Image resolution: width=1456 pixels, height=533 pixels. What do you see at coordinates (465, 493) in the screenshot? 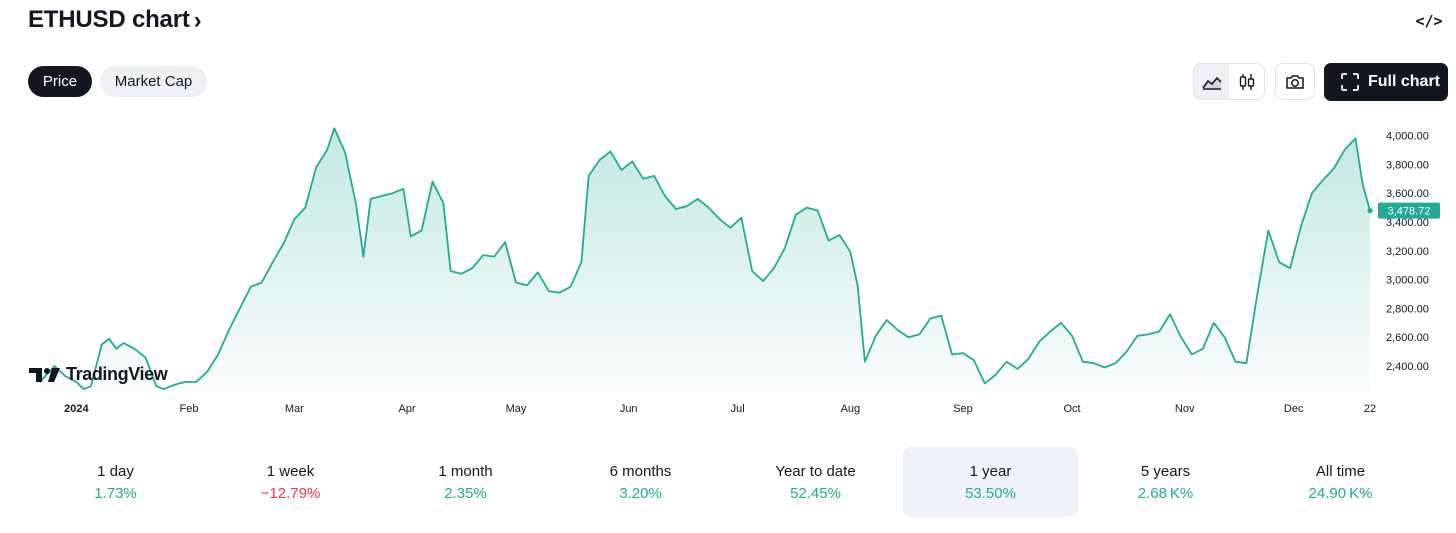
I see `range-change-value: 2.35%` at bounding box center [465, 493].